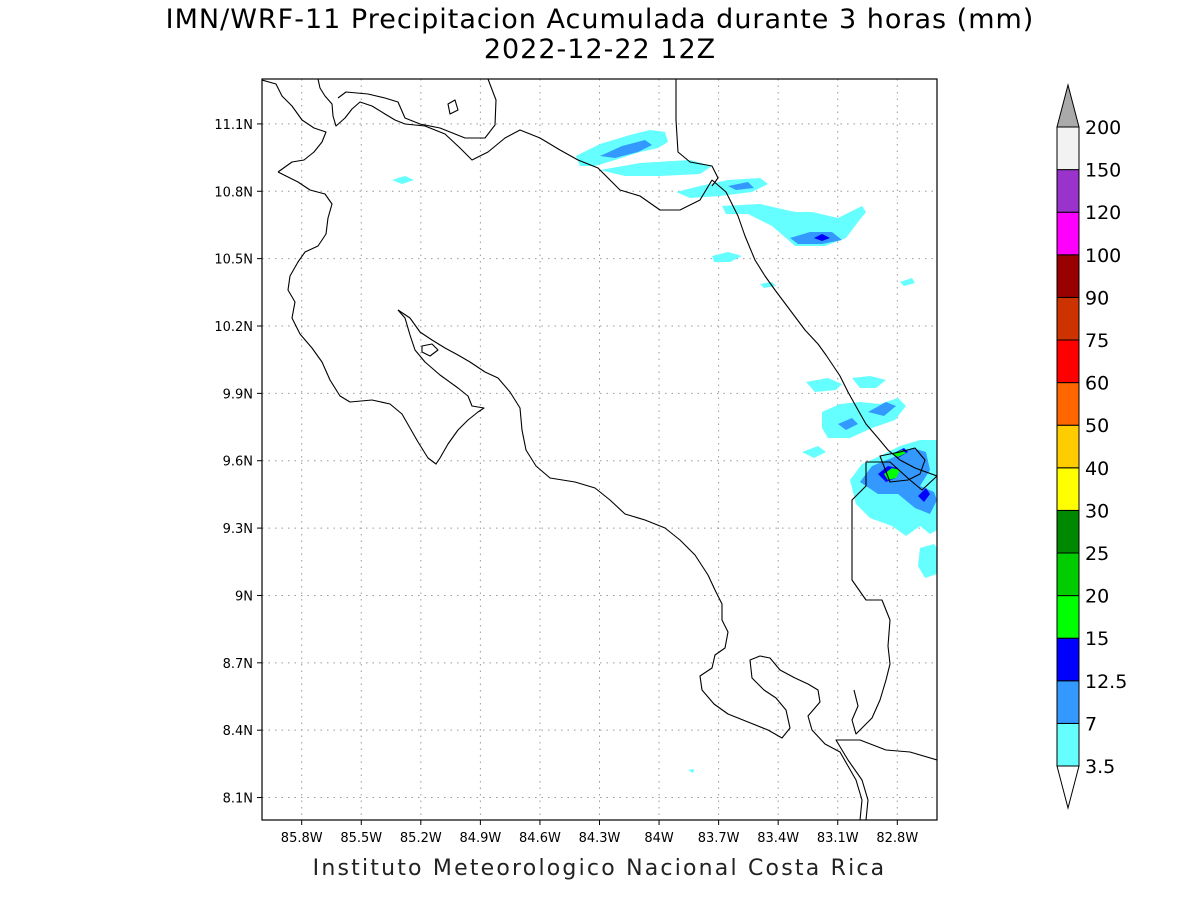  Describe the element at coordinates (1097, 426) in the screenshot. I see `colorbar-label: 50` at that location.